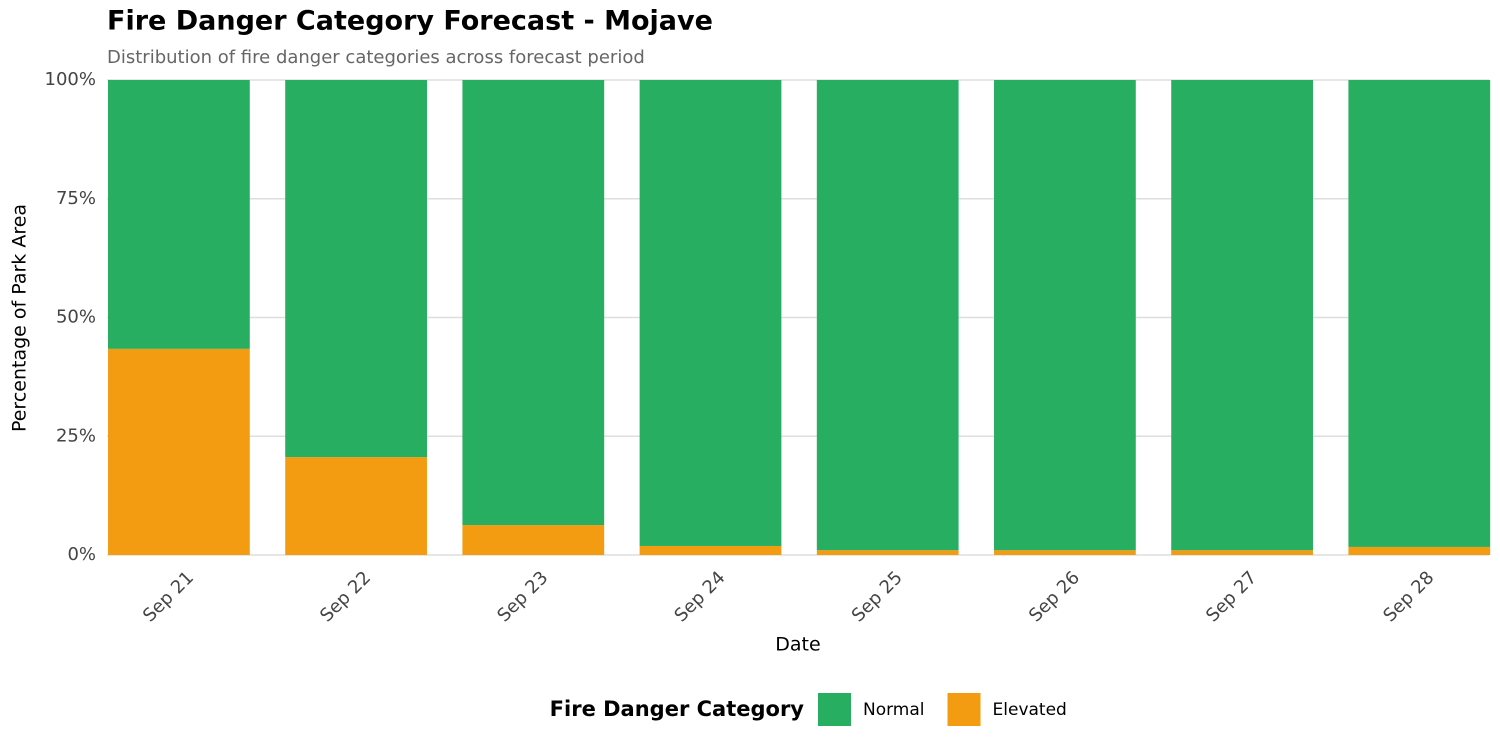 The width and height of the screenshot is (1500, 750). Describe the element at coordinates (677, 709) in the screenshot. I see `legend-title: Fire Danger Category` at that location.